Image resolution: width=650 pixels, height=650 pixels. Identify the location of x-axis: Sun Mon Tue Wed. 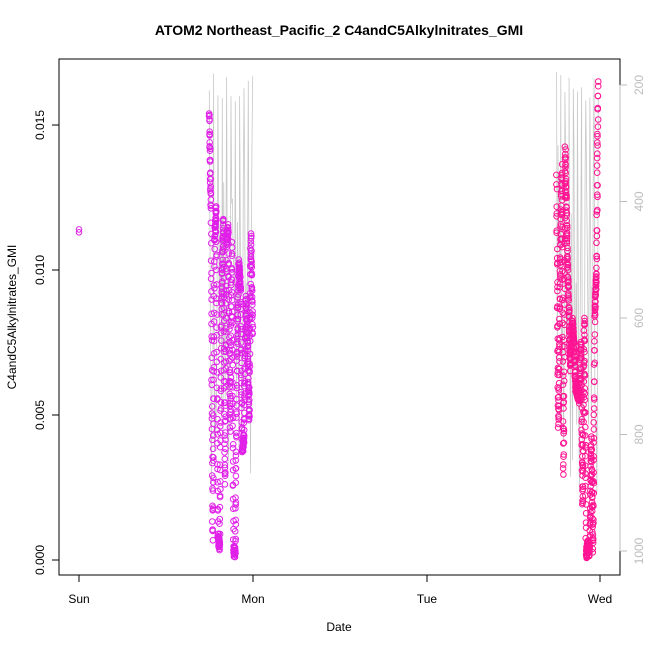
(340, 590).